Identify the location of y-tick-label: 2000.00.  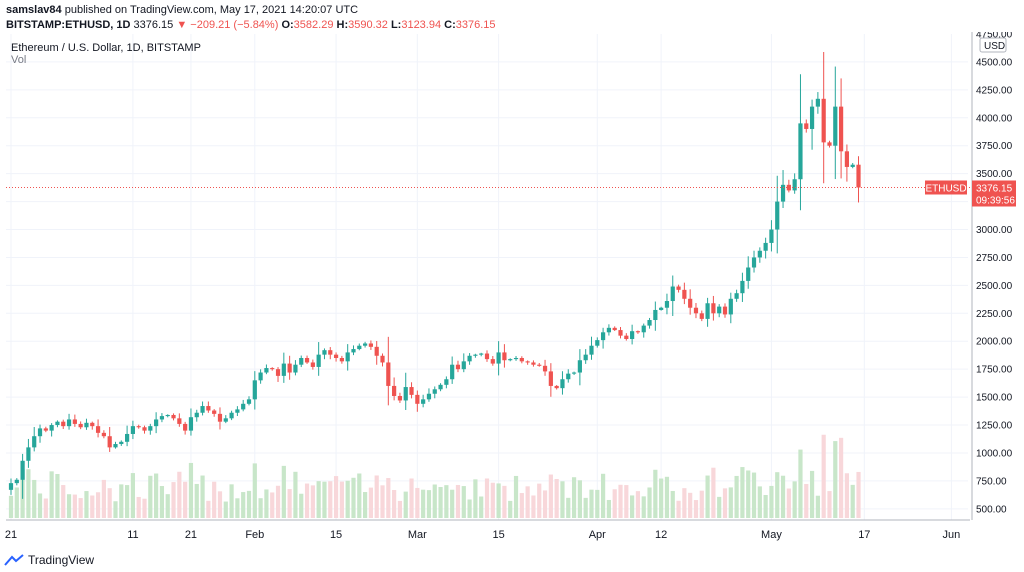
(994, 342).